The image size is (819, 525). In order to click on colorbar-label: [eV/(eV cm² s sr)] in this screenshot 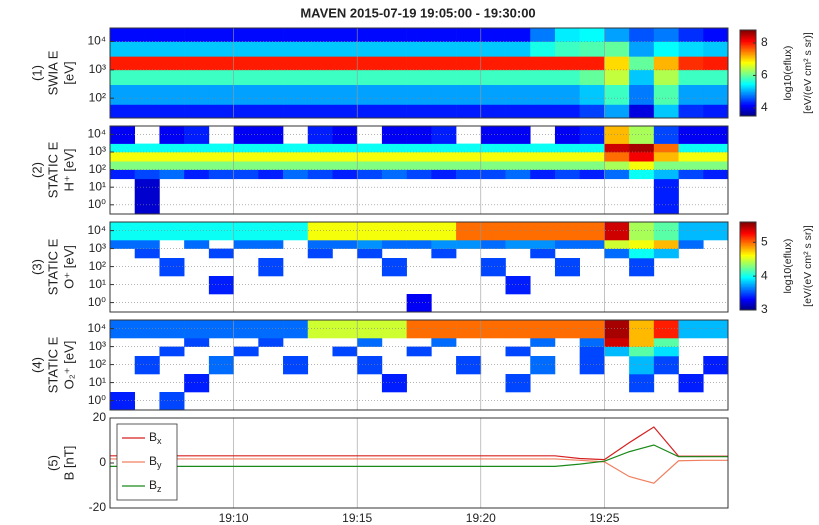, I will do `click(808, 266)`.